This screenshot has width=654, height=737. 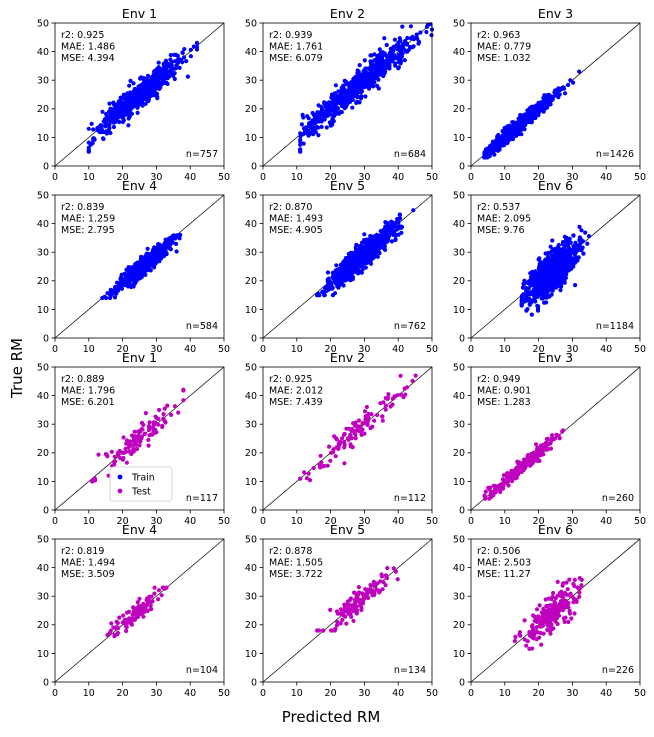 I want to click on y-tick-label: 30, so click(x=251, y=81).